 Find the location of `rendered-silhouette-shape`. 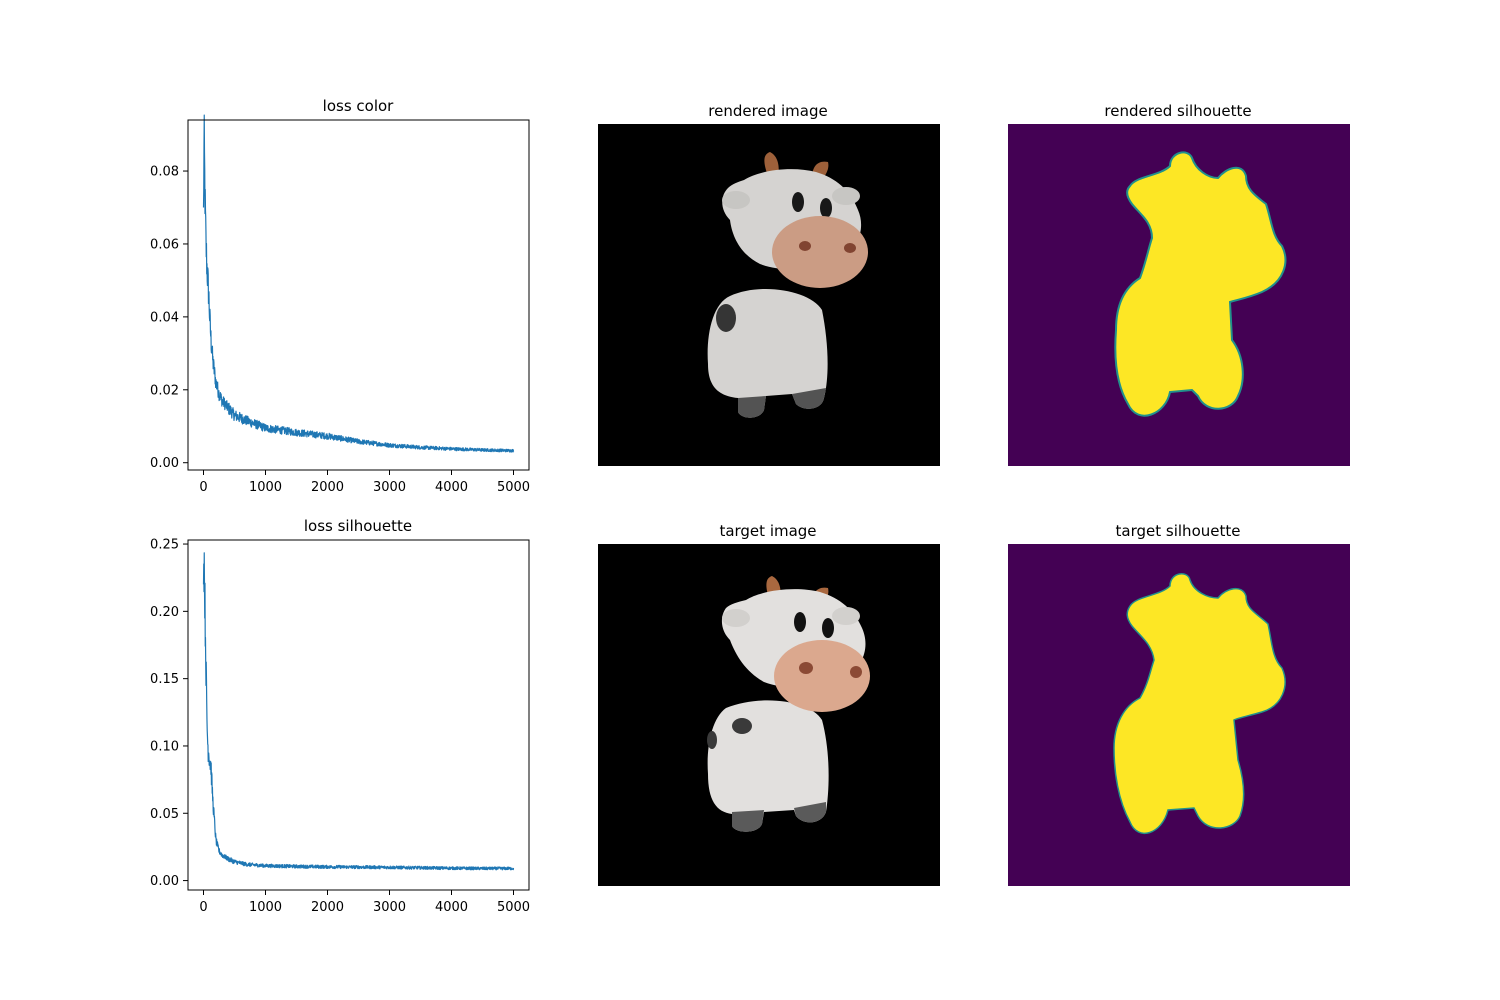

rendered-silhouette-shape is located at coordinates (1200, 284).